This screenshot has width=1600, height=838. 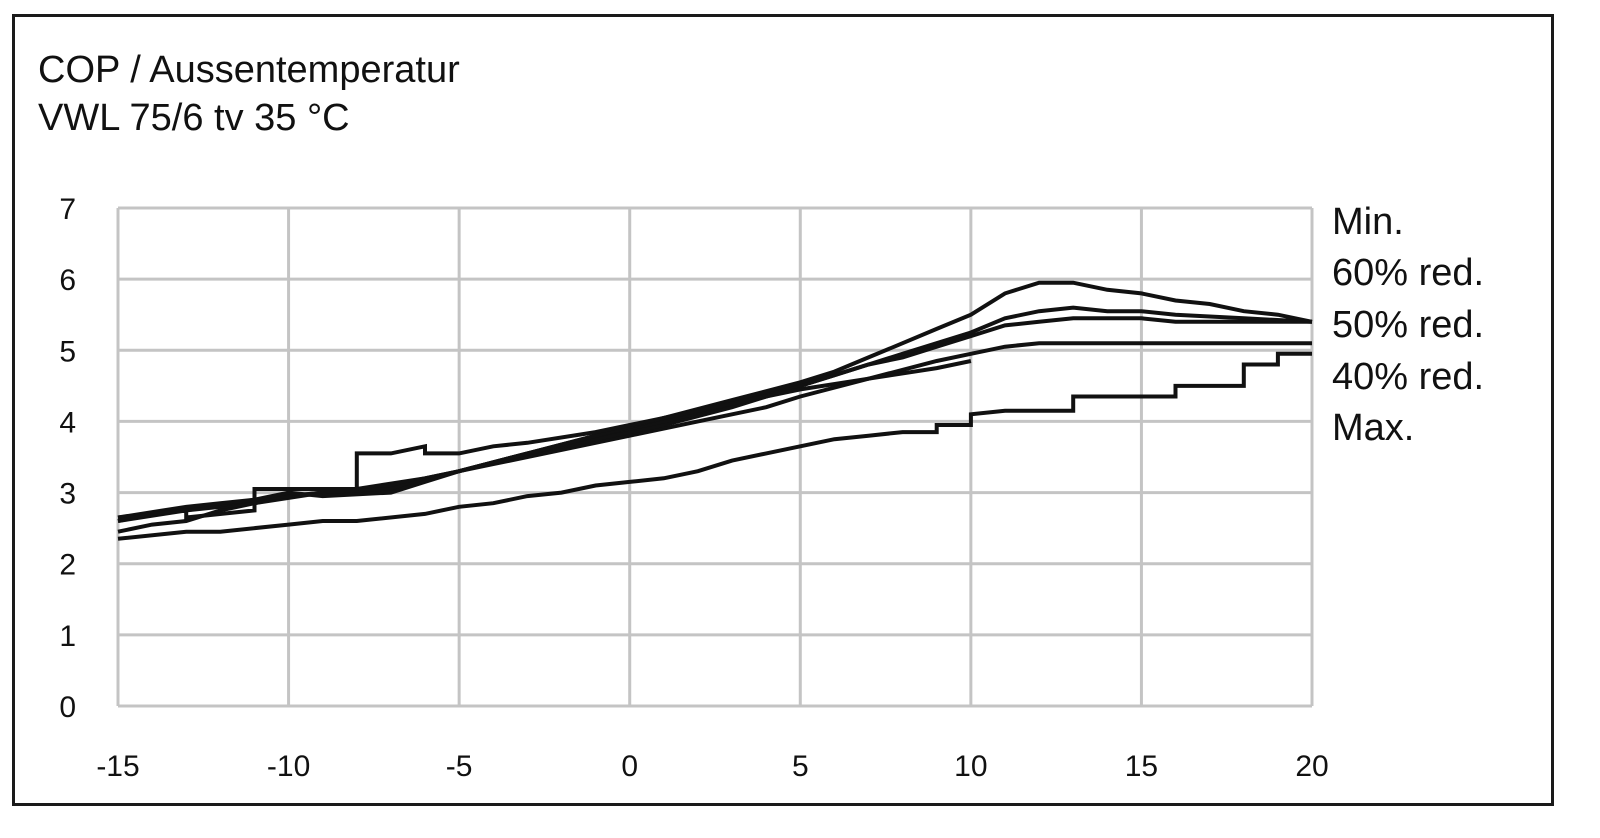 I want to click on x-tick-label: 0, so click(x=629, y=766).